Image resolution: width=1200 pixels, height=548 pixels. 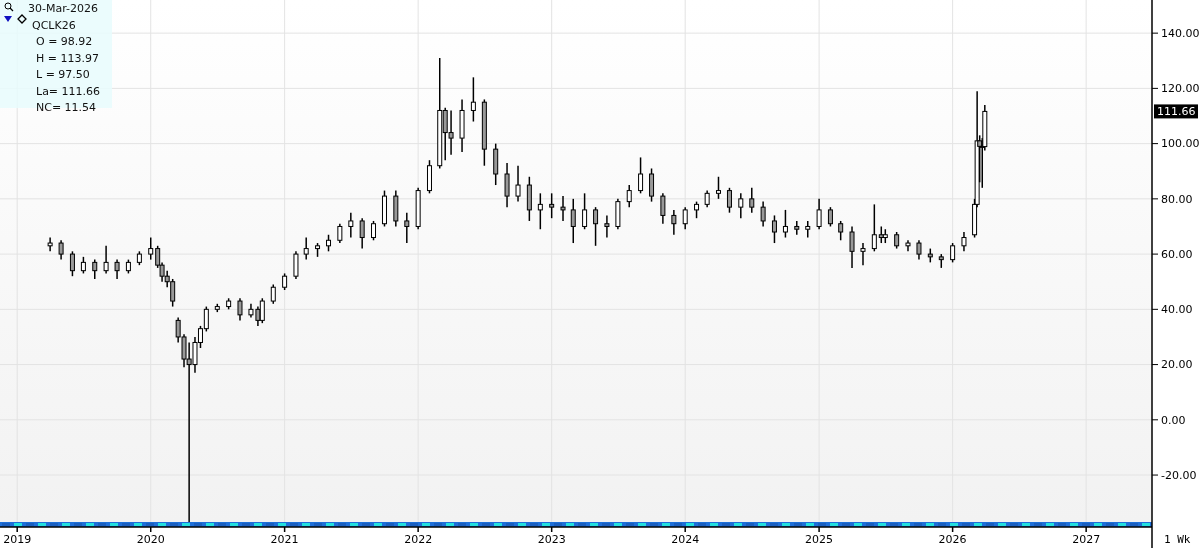 I want to click on y-tick-label: 100.00, so click(x=1180, y=144).